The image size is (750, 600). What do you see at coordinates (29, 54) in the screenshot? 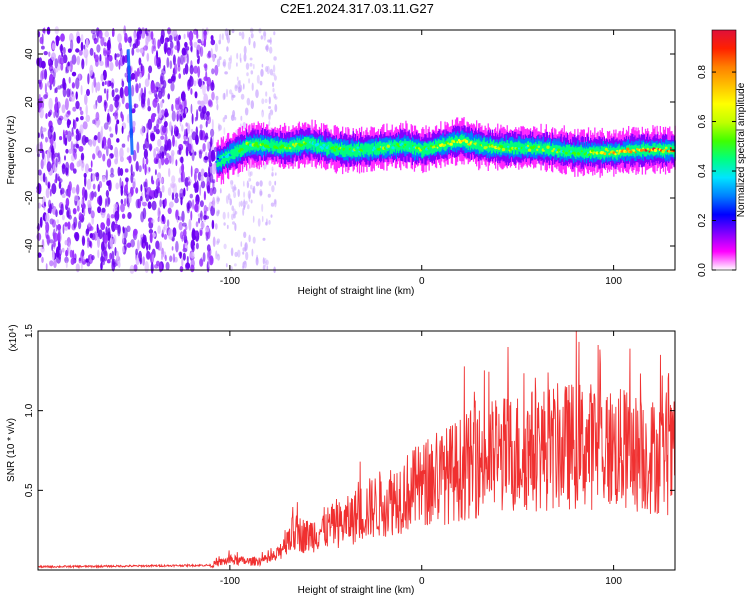
I see `y-tick-label: 40` at bounding box center [29, 54].